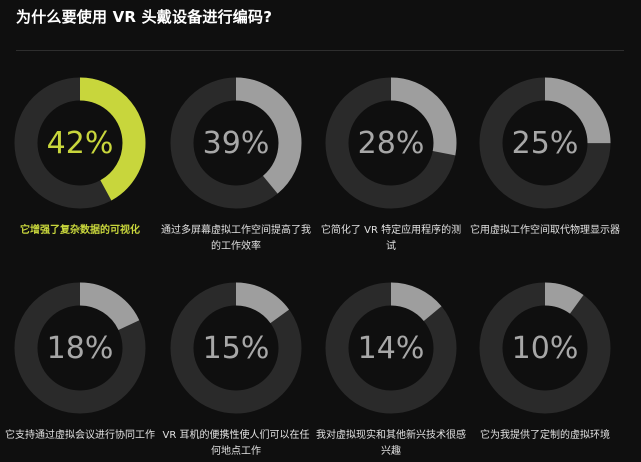 This screenshot has height=462, width=641. I want to click on percent-label: 25%, so click(545, 143).